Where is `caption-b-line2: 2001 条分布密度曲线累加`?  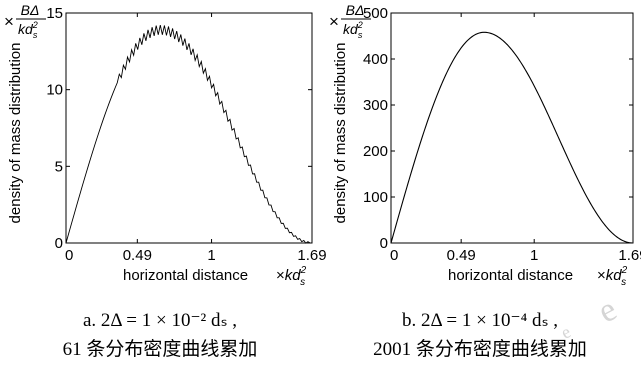 caption-b-line2: 2001 条分布密度曲线累加 is located at coordinates (480, 349).